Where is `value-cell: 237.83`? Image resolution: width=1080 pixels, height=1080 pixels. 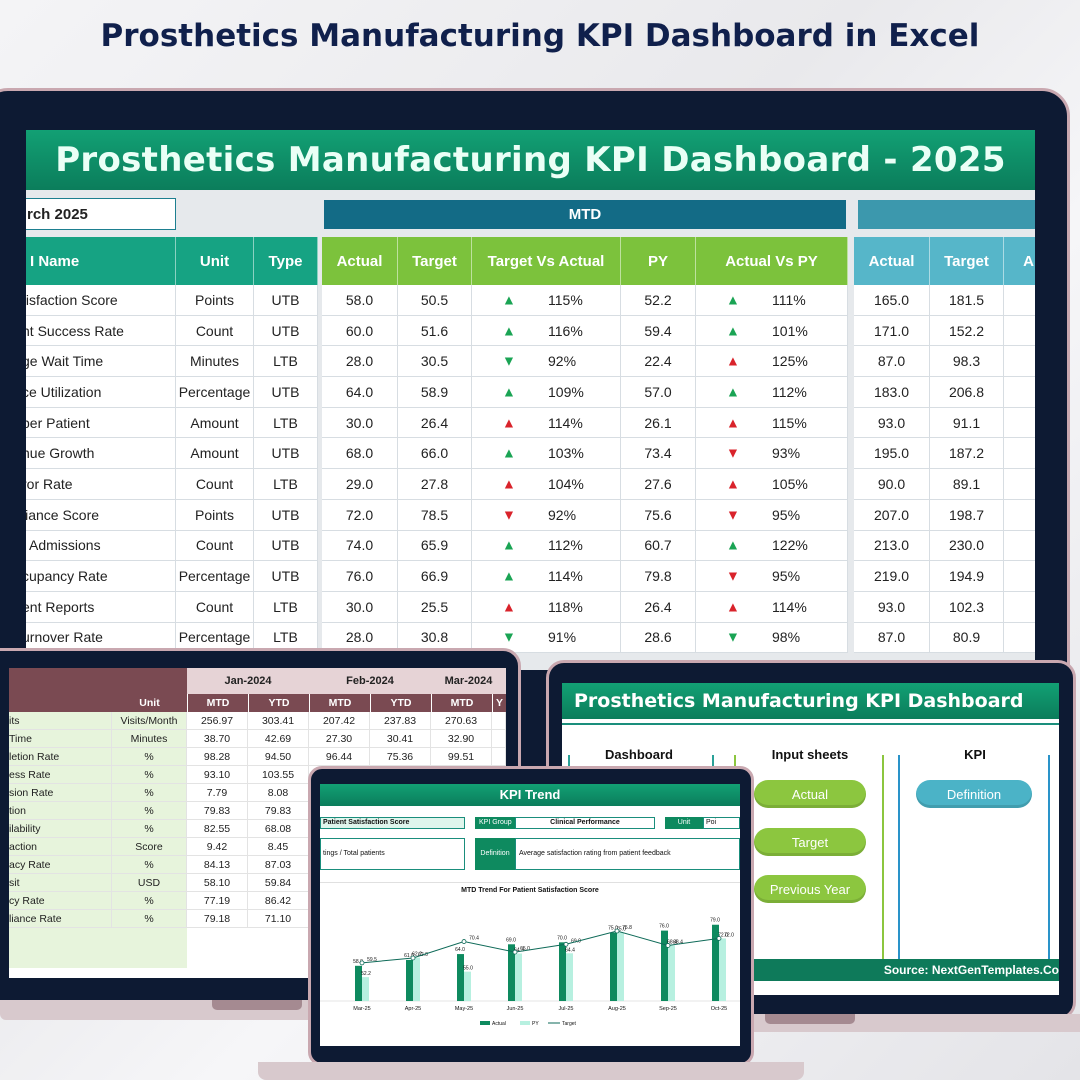 value-cell: 237.83 is located at coordinates (400, 721).